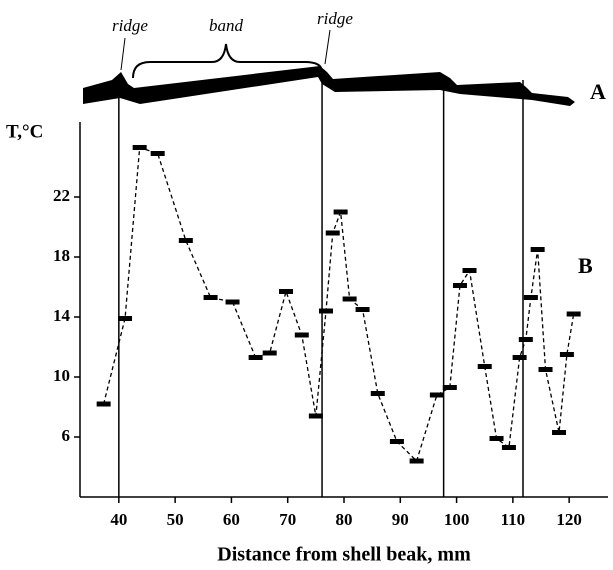 This screenshot has width=613, height=570. I want to click on y-axis-label: T,°C, so click(24, 131).